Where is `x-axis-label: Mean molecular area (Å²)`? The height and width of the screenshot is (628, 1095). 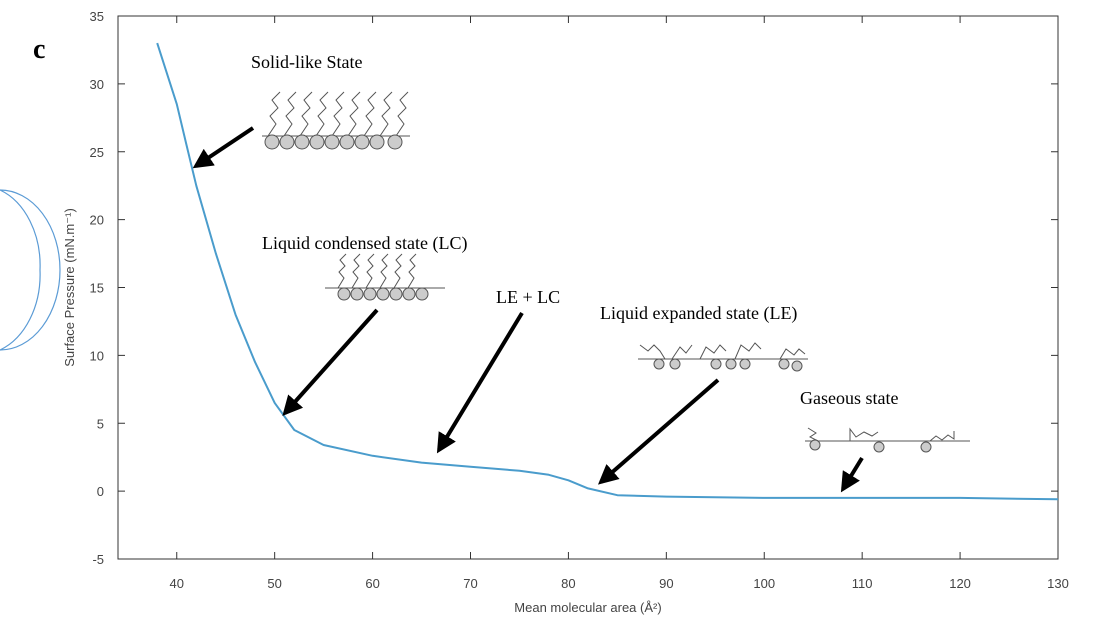 x-axis-label: Mean molecular area (Å²) is located at coordinates (587, 607).